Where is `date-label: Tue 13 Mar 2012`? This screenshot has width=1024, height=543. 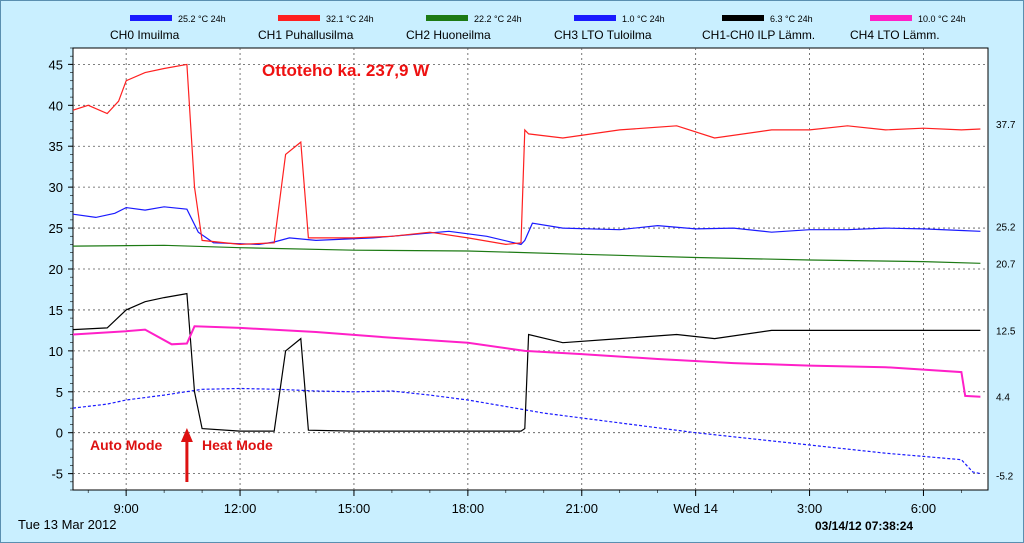 date-label: Tue 13 Mar 2012 is located at coordinates (67, 524).